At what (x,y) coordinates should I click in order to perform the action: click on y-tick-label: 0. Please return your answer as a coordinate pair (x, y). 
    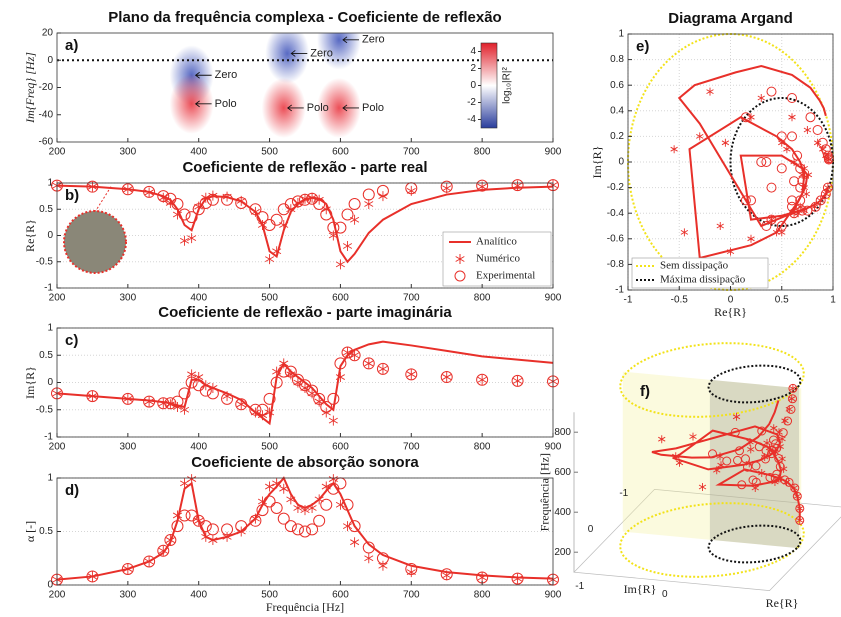
    Looking at the image, I should click on (50, 60).